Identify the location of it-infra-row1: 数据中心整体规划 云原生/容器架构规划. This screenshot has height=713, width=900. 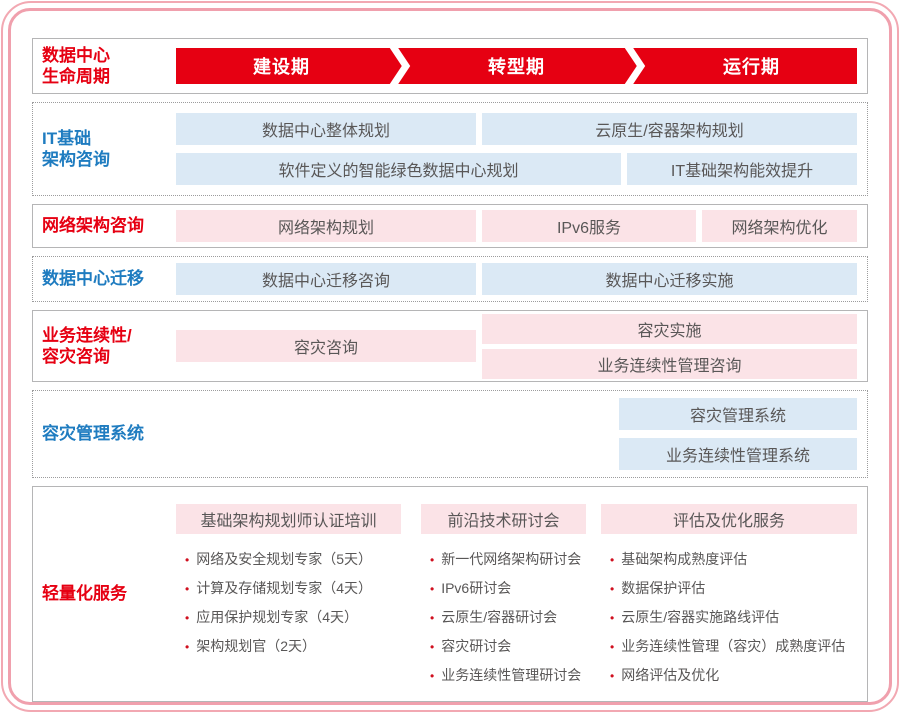
(516, 129).